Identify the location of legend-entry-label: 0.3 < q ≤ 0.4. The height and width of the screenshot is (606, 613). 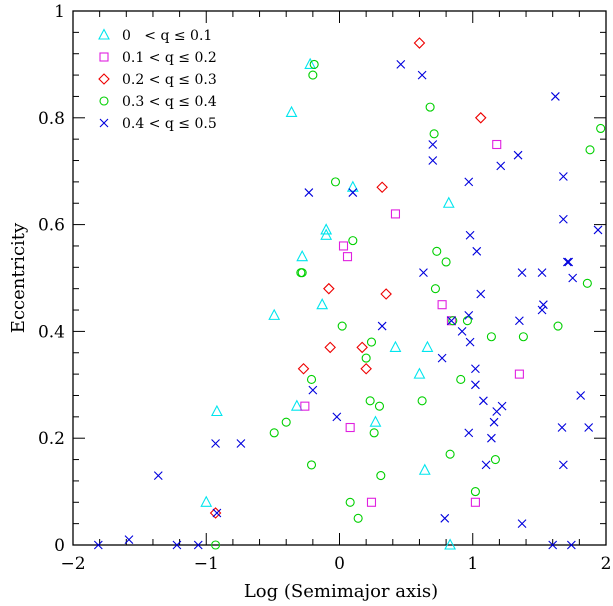
(169, 102).